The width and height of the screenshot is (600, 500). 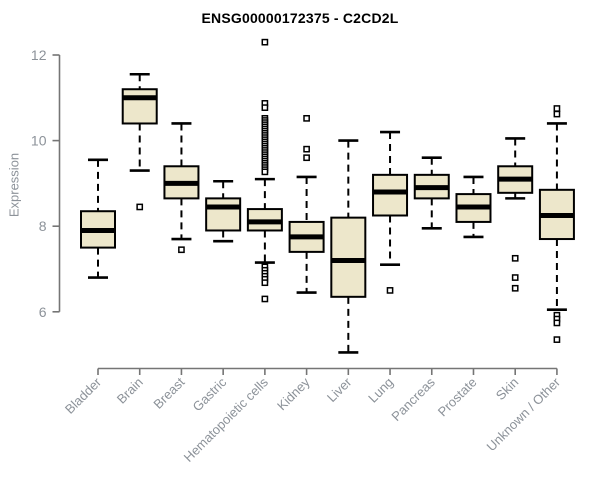 What do you see at coordinates (43, 312) in the screenshot?
I see `y-tick-label: 6` at bounding box center [43, 312].